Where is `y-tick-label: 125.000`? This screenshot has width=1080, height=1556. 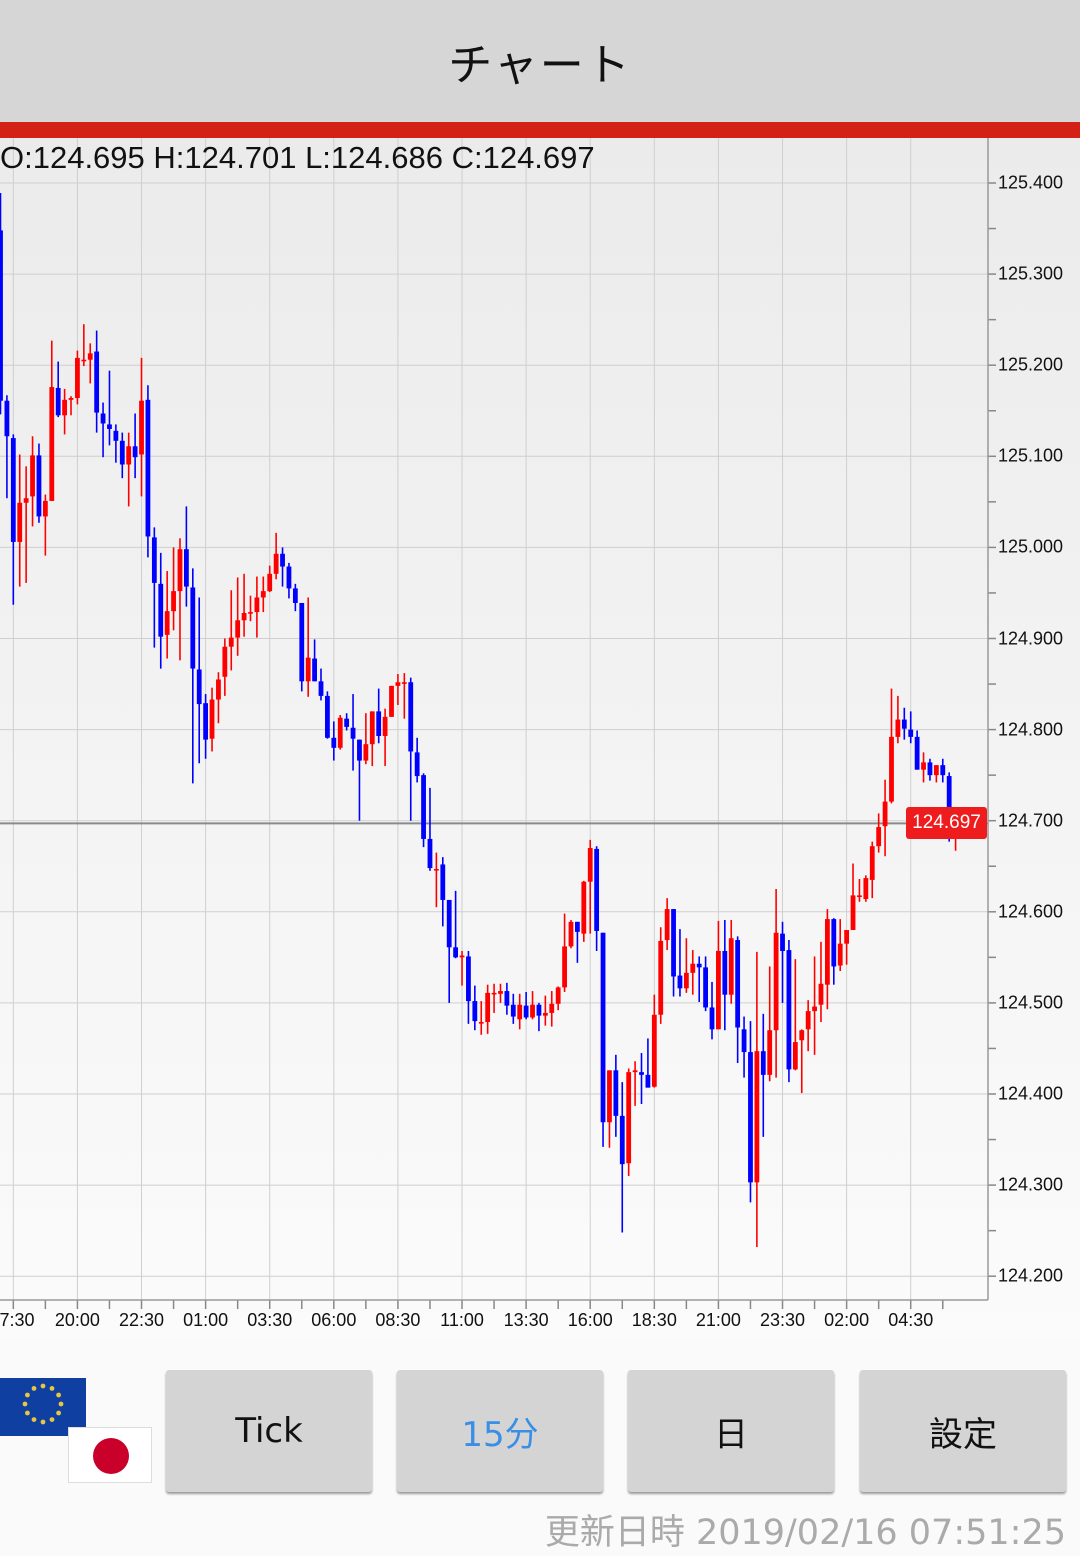
y-tick-label: 125.000 is located at coordinates (1031, 546).